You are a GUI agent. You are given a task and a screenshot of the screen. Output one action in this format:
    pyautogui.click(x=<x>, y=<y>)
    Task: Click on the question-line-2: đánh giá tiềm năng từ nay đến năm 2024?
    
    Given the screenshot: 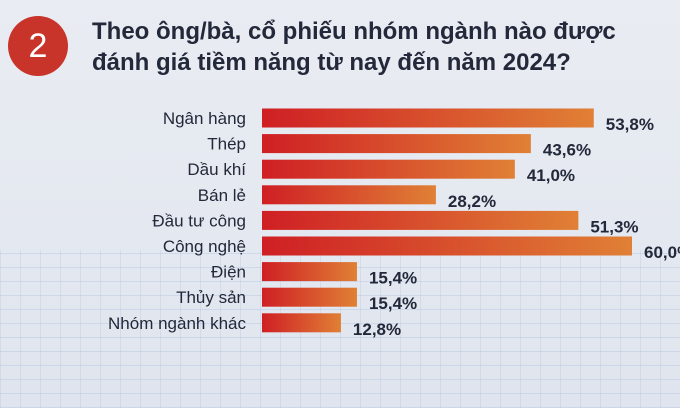 What is the action you would take?
    pyautogui.click(x=331, y=62)
    